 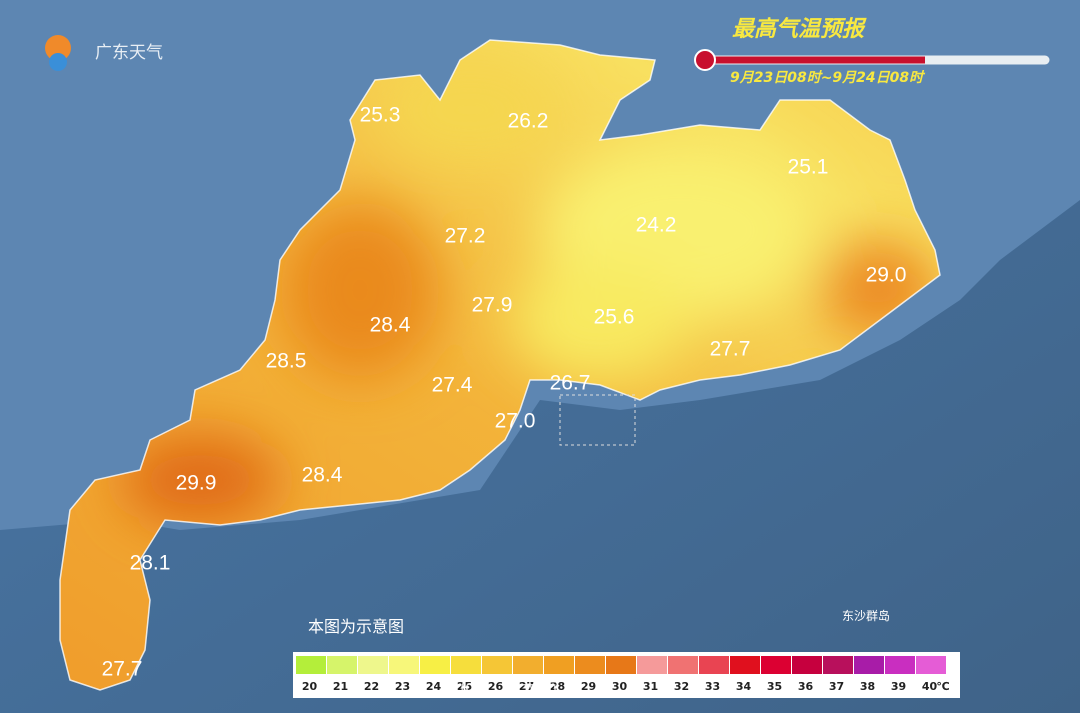 What do you see at coordinates (465, 236) in the screenshot?
I see `temp-label: 27.2` at bounding box center [465, 236].